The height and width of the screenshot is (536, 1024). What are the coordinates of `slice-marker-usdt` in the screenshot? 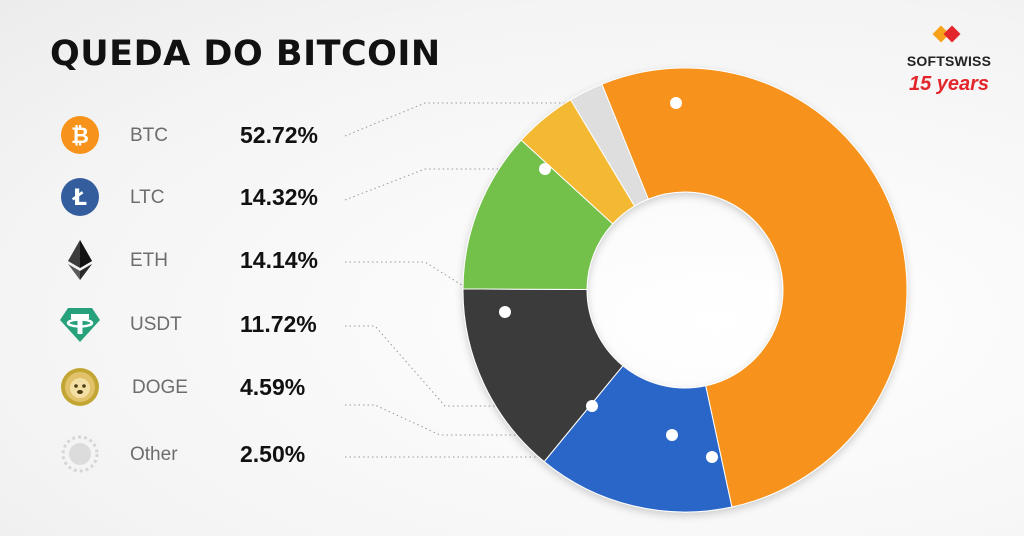 It's located at (592, 406).